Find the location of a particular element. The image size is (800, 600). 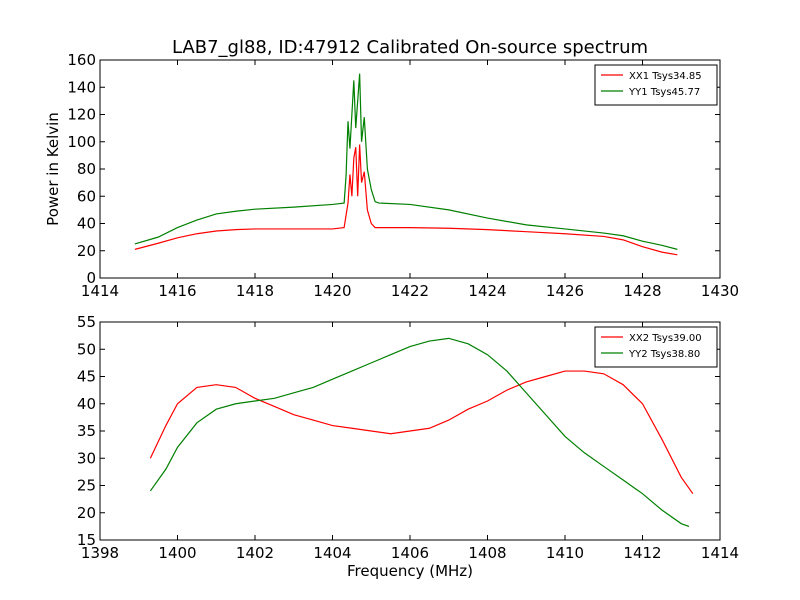

y-tick-label: 30 is located at coordinates (86, 458).